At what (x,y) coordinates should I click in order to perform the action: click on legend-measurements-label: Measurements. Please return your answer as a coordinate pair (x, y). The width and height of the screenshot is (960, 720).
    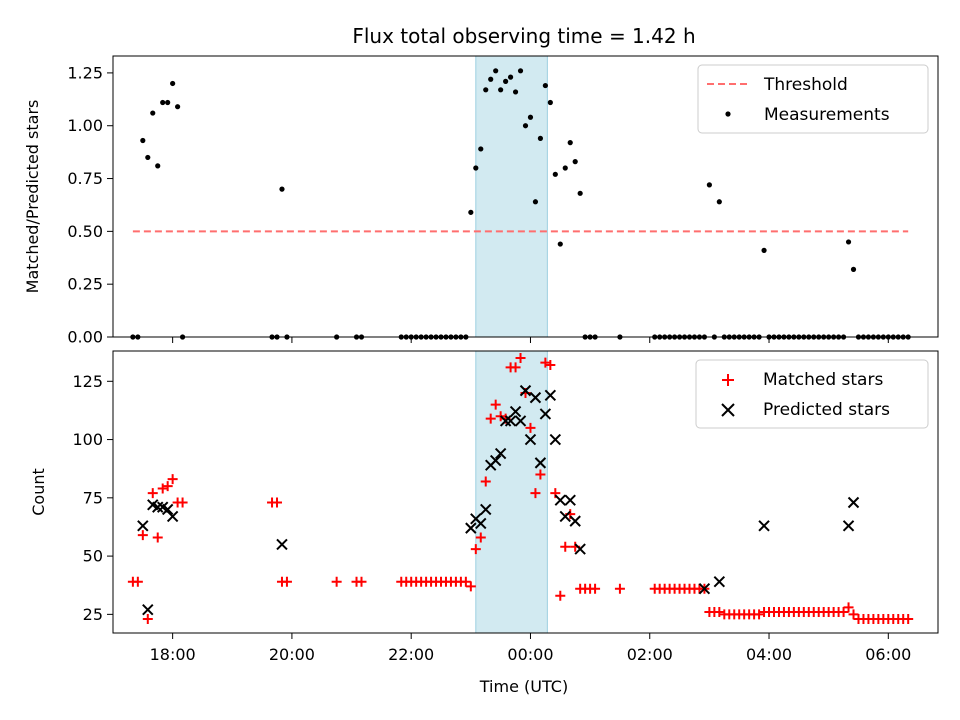
    Looking at the image, I should click on (827, 115).